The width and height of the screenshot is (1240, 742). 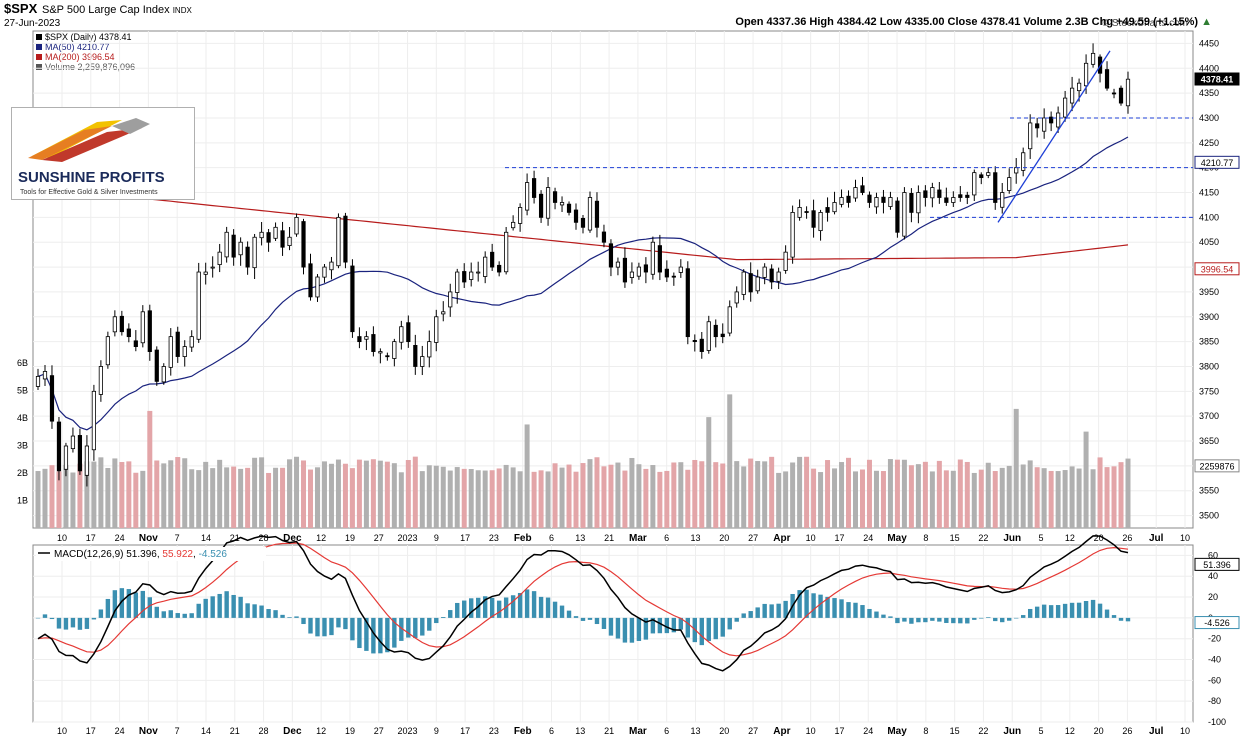 I want to click on date-tick-label: 15, so click(x=955, y=538).